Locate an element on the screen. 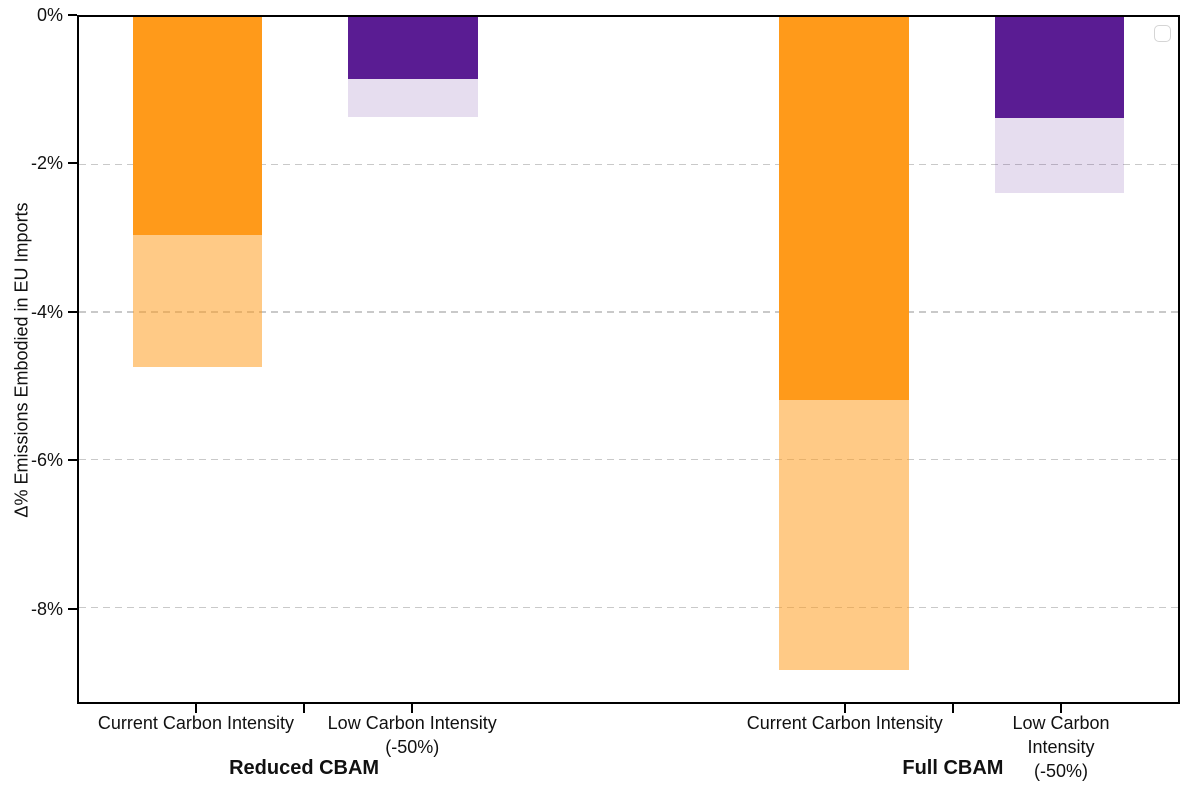 The height and width of the screenshot is (789, 1189). gridline-2pct is located at coordinates (628, 164).